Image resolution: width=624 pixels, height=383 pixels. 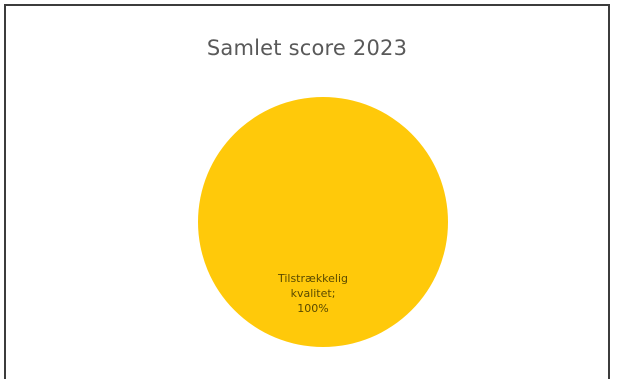 I want to click on pie-data-labels: Tilstrækkelig kvalitet; 100%, so click(x=312, y=293).